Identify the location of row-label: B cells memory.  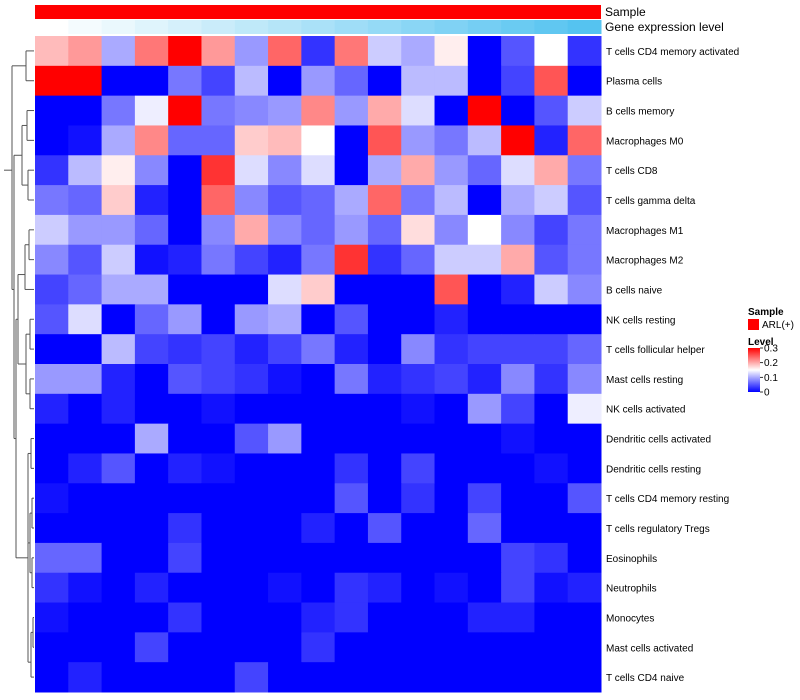
(640, 112).